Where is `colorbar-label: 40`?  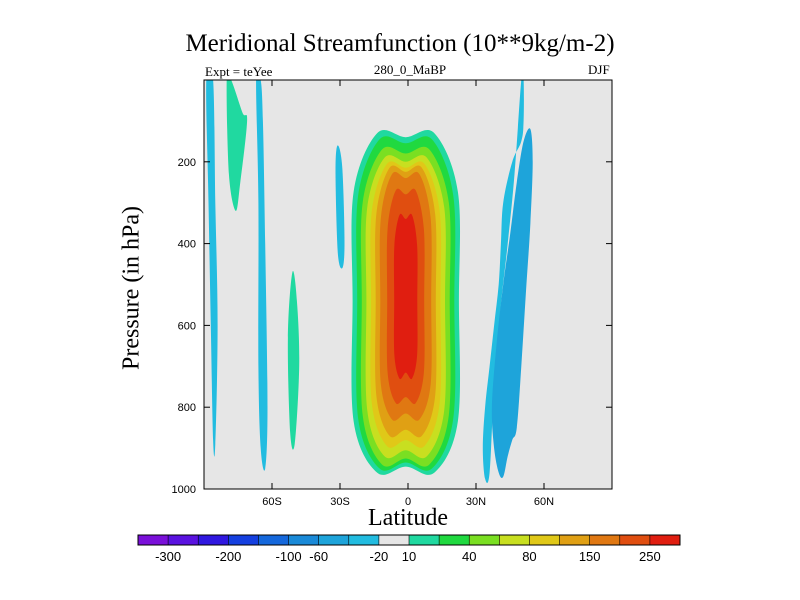 colorbar-label: 40 is located at coordinates (469, 556).